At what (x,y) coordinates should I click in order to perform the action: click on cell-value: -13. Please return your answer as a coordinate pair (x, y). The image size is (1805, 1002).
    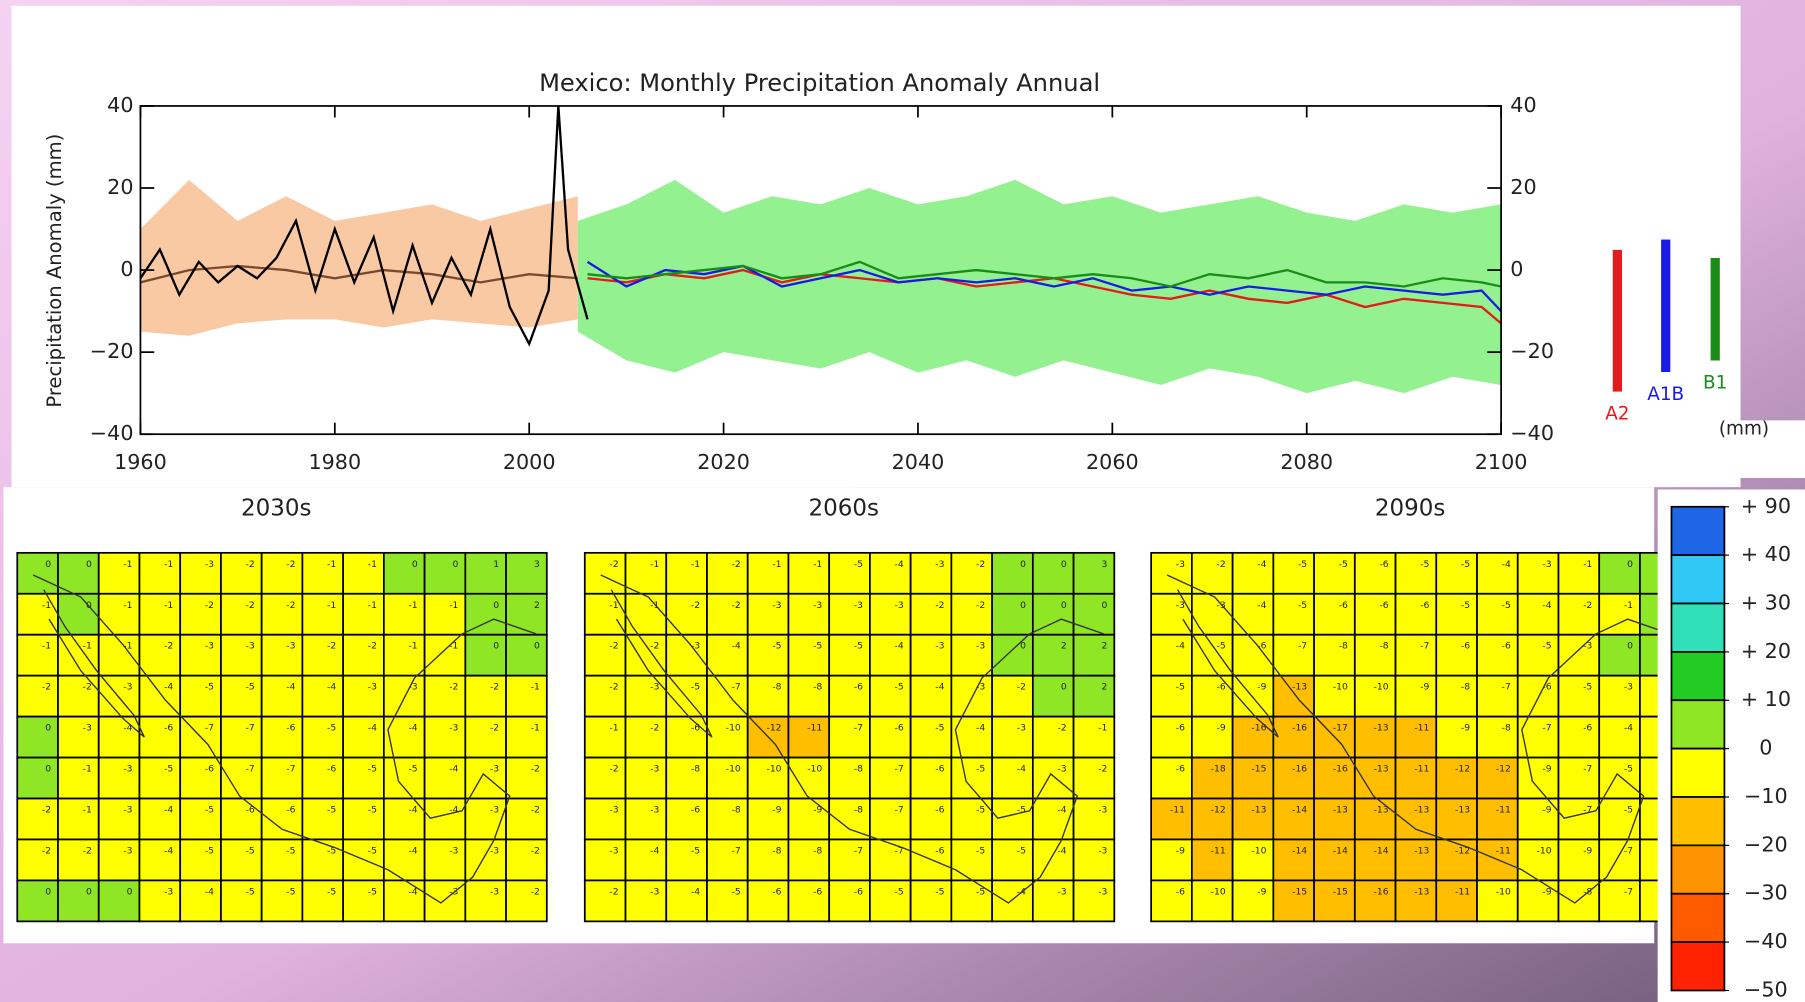
    Looking at the image, I should click on (1299, 687).